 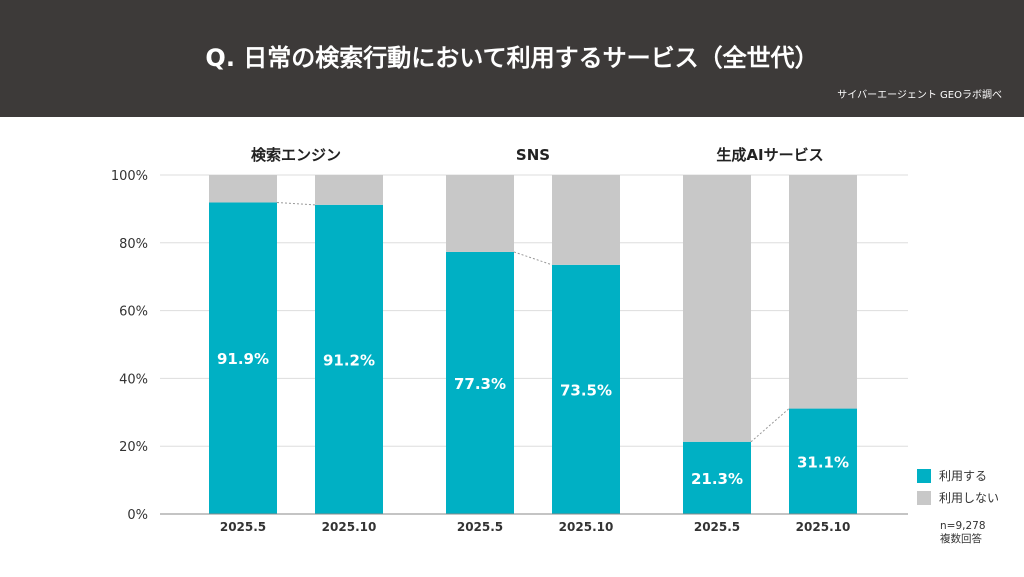 I want to click on data-label: 21.3%, so click(x=717, y=479).